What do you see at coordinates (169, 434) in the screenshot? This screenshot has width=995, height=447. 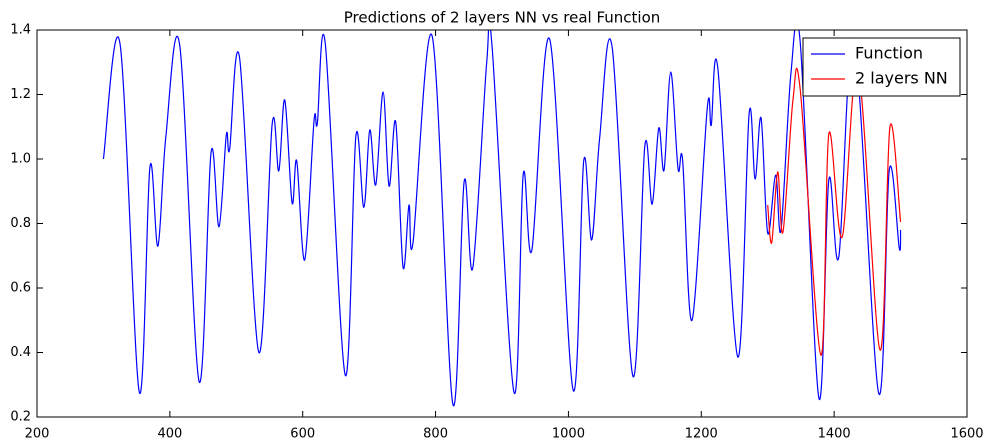 I see `x-tick-label: 400` at bounding box center [169, 434].